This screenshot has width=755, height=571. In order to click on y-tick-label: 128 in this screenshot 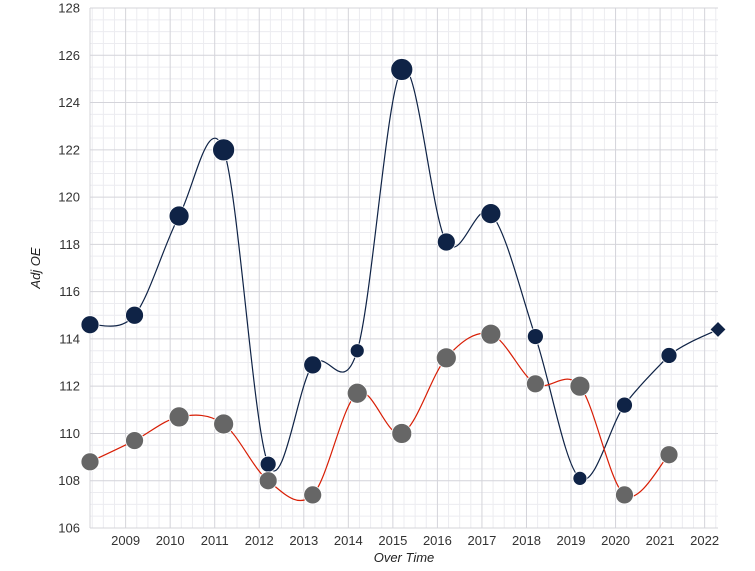, I will do `click(69, 8)`.